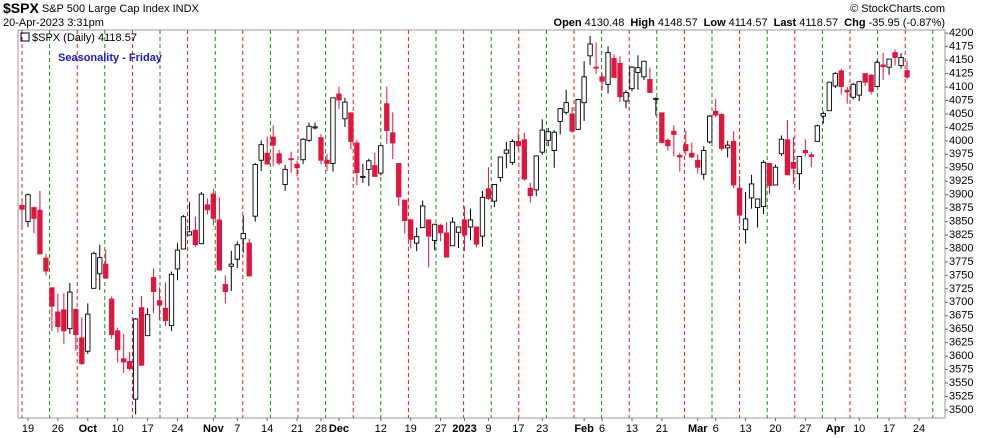 The width and height of the screenshot is (990, 438). Describe the element at coordinates (961, 114) in the screenshot. I see `y-tick-label: 4050` at that location.